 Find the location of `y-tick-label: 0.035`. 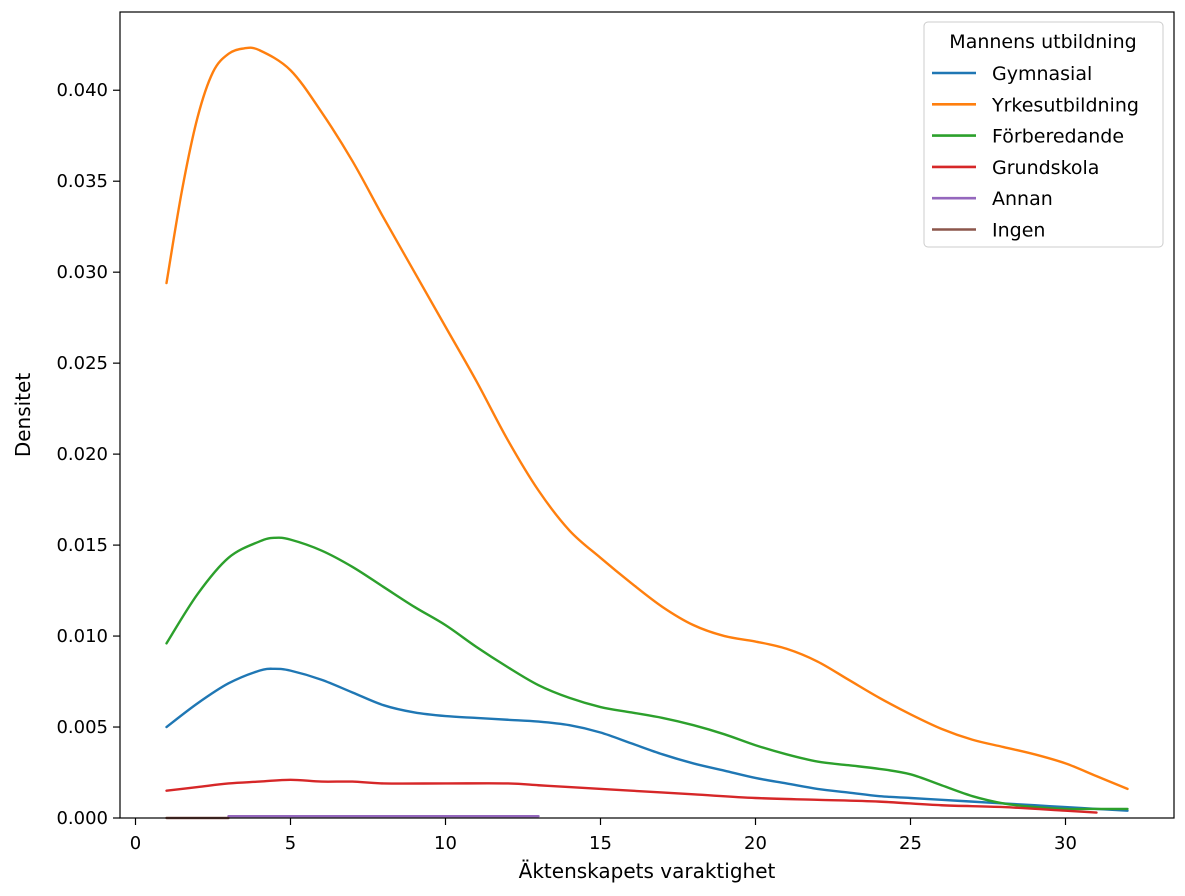

y-tick-label: 0.035 is located at coordinates (82, 181).